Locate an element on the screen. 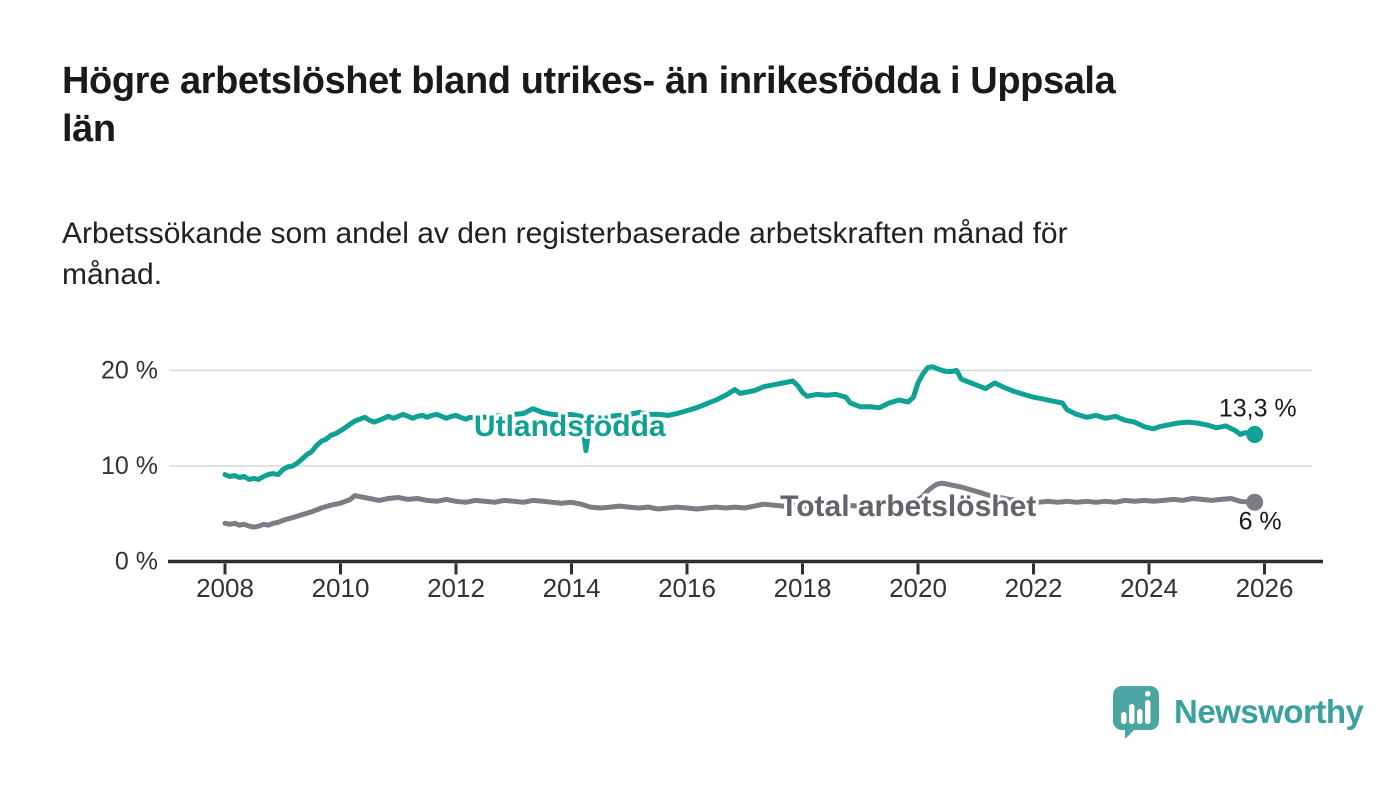 The image size is (1400, 794). exclamation-dot-icon is located at coordinates (1148, 693).